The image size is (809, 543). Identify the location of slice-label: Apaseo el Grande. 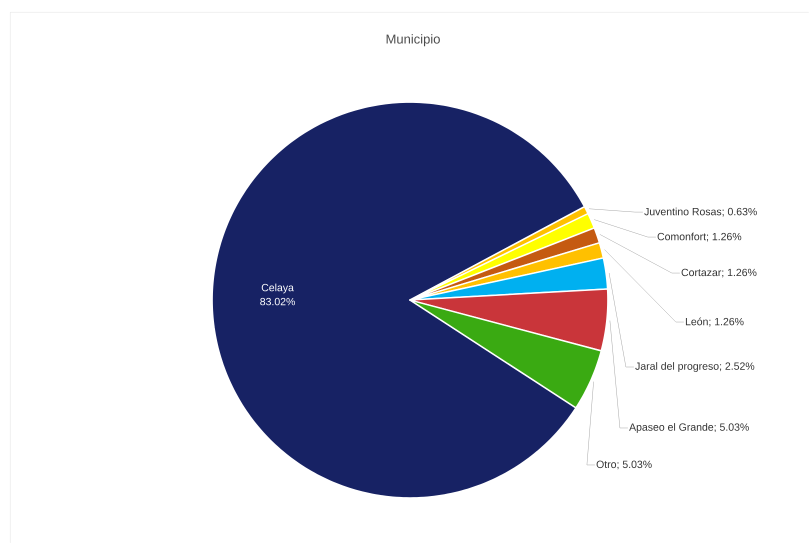
(671, 428).